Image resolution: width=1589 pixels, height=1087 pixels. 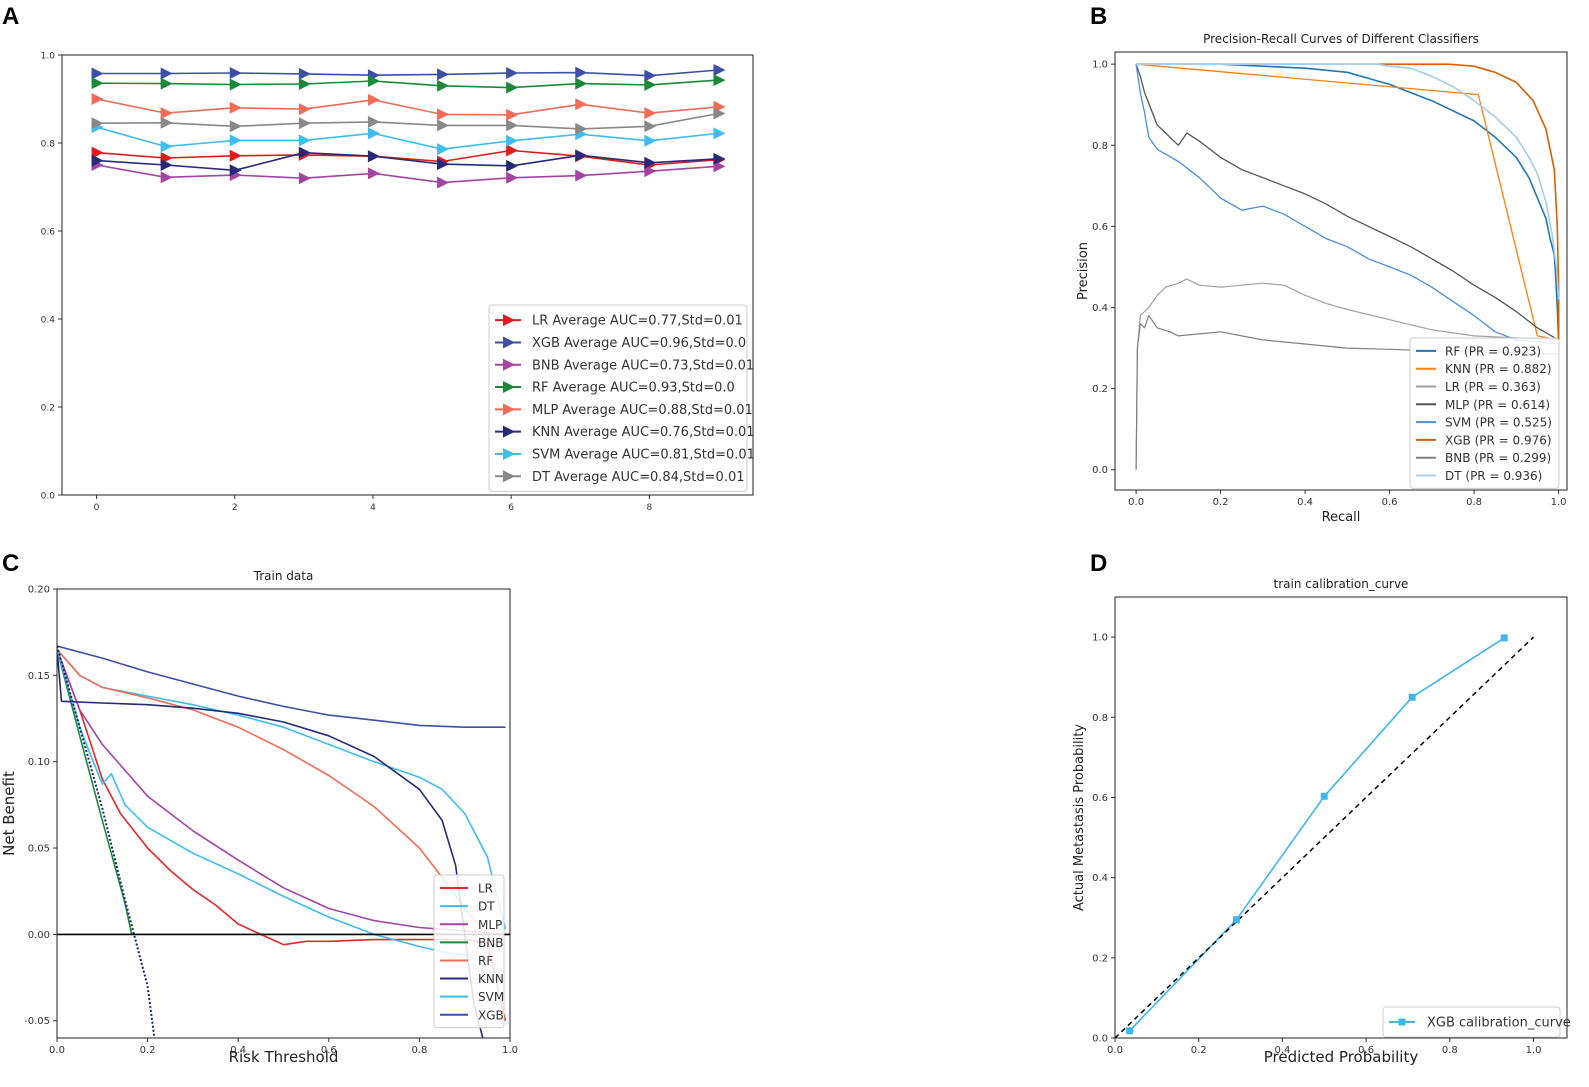 What do you see at coordinates (511, 508) in the screenshot?
I see `x-tick-label: 6` at bounding box center [511, 508].